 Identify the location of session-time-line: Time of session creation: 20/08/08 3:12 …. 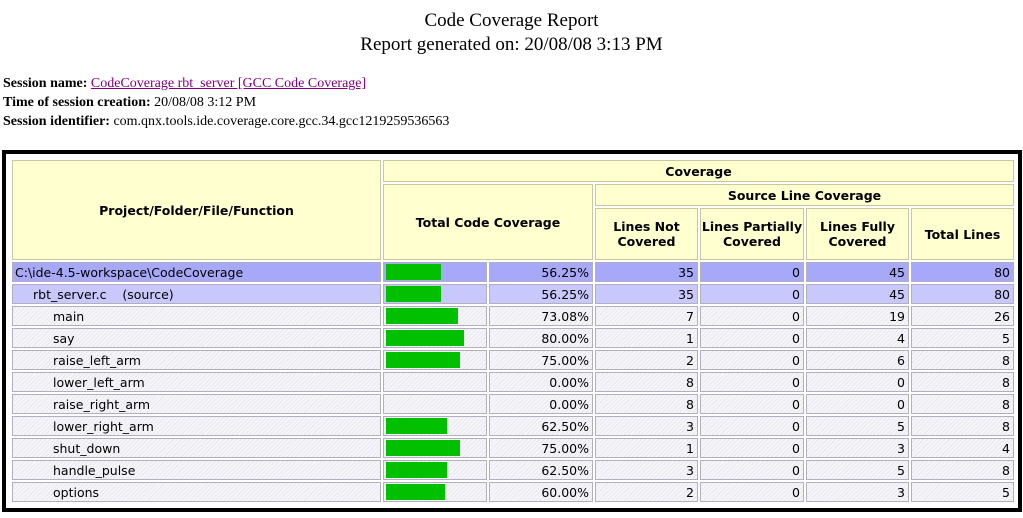
(129, 103).